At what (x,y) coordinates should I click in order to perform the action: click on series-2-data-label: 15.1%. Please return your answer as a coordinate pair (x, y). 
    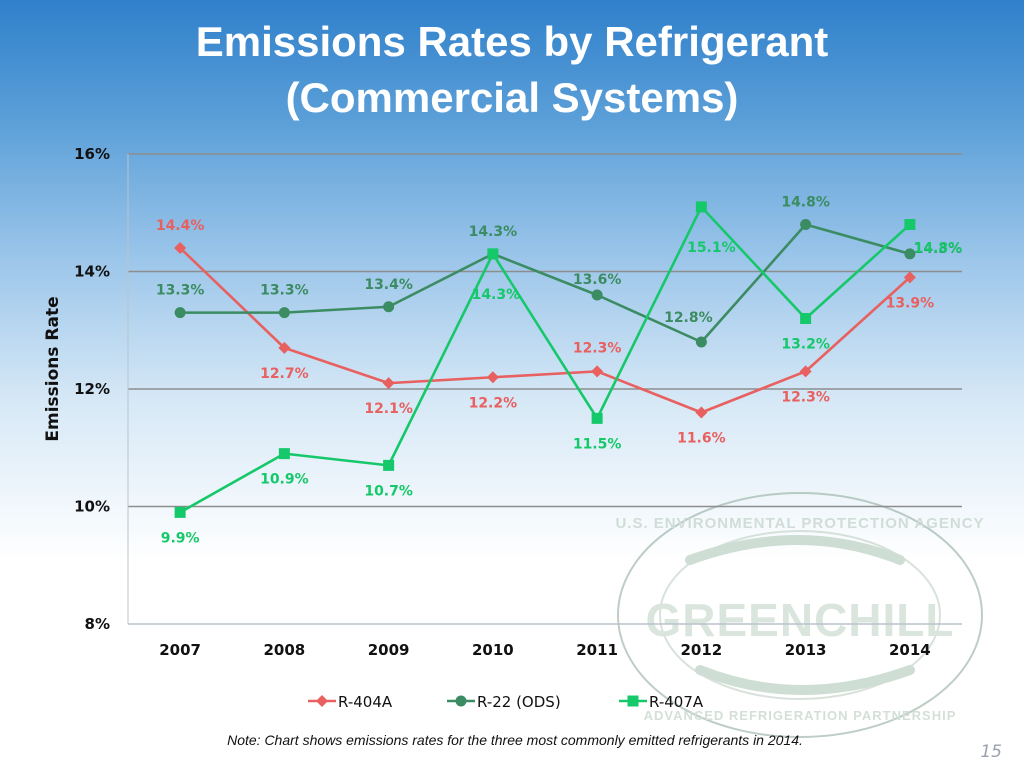
    Looking at the image, I should click on (711, 248).